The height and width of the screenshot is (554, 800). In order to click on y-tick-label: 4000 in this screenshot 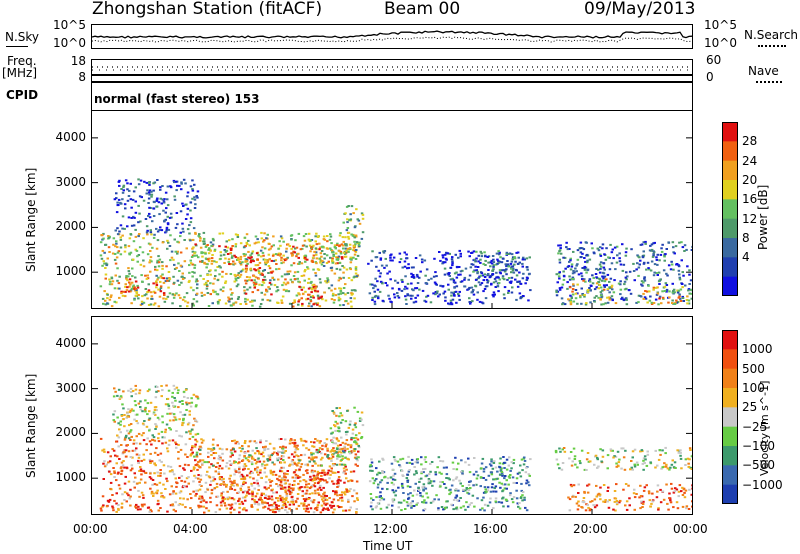, I will do `click(70, 342)`.